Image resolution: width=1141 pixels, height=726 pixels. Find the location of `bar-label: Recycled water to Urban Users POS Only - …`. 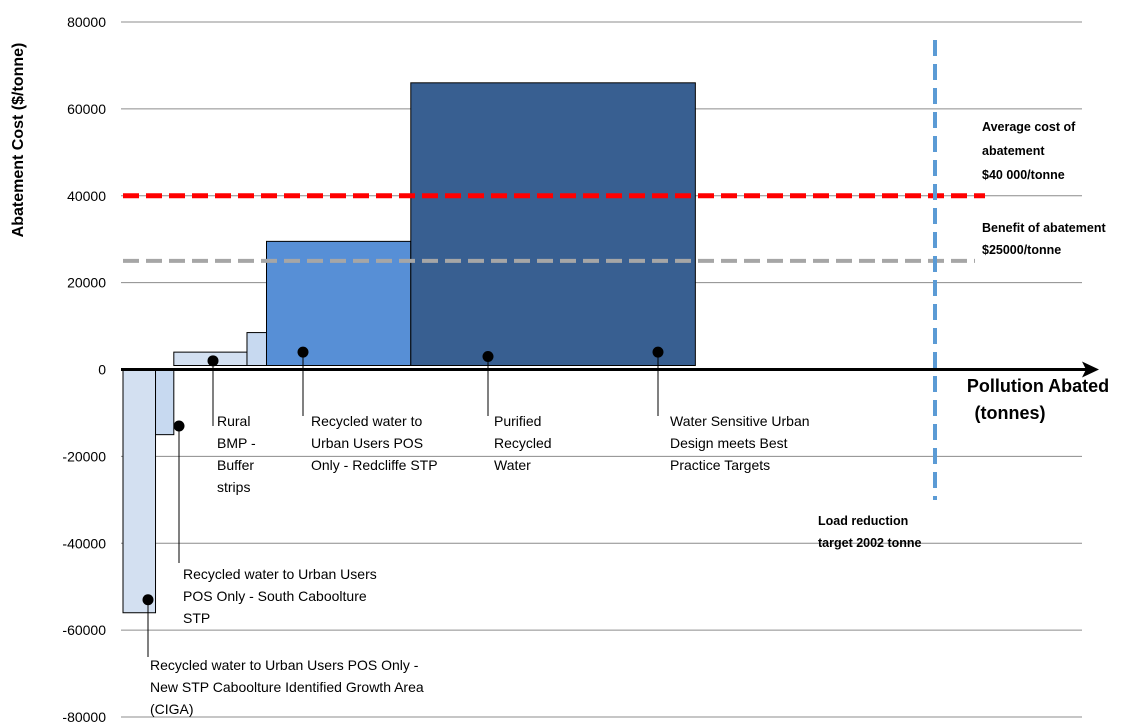

bar-label: Recycled water to Urban Users POS Only - … is located at coordinates (280, 596).